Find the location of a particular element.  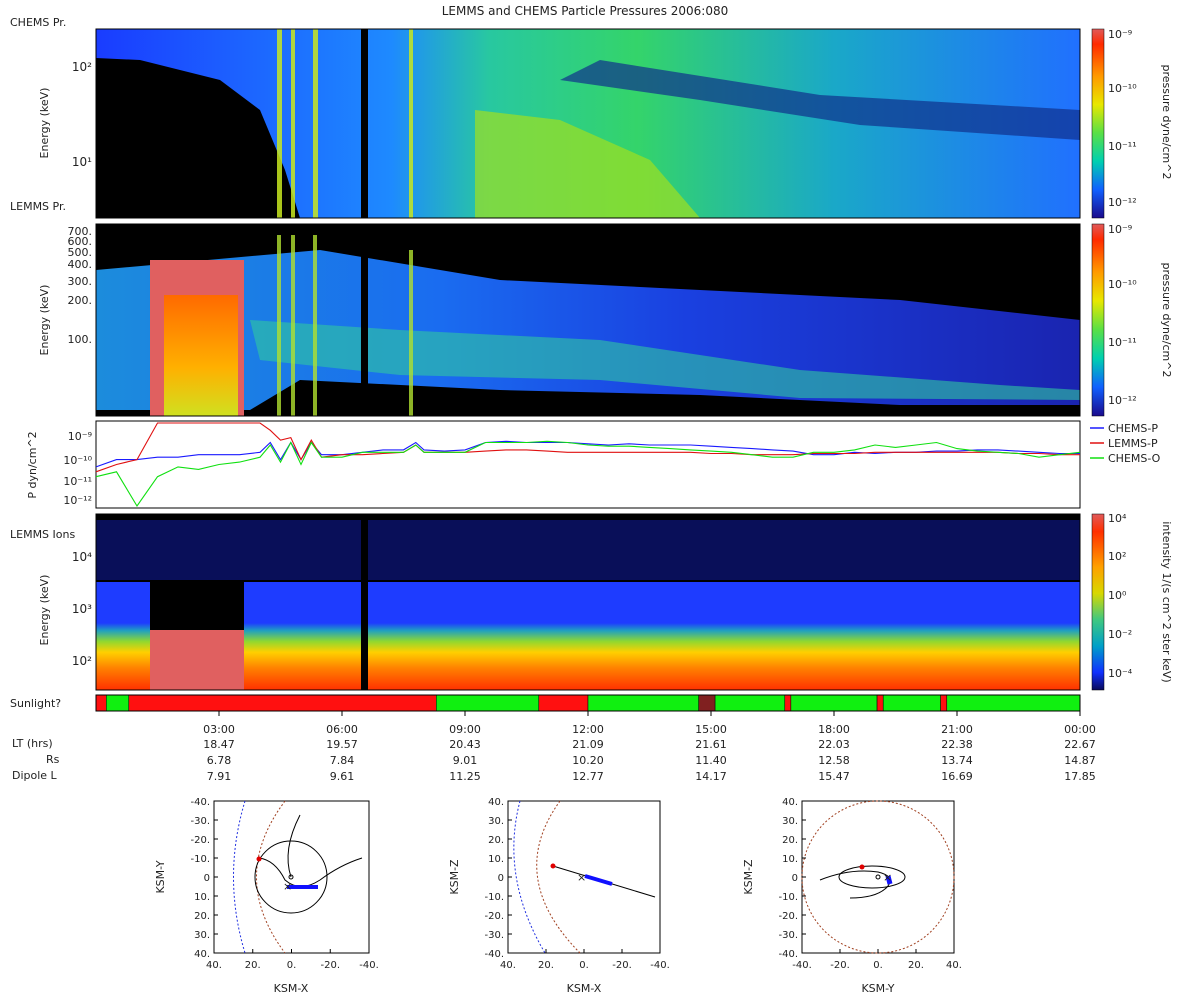

orbit-xz-blue-segment is located at coordinates (598, 880).